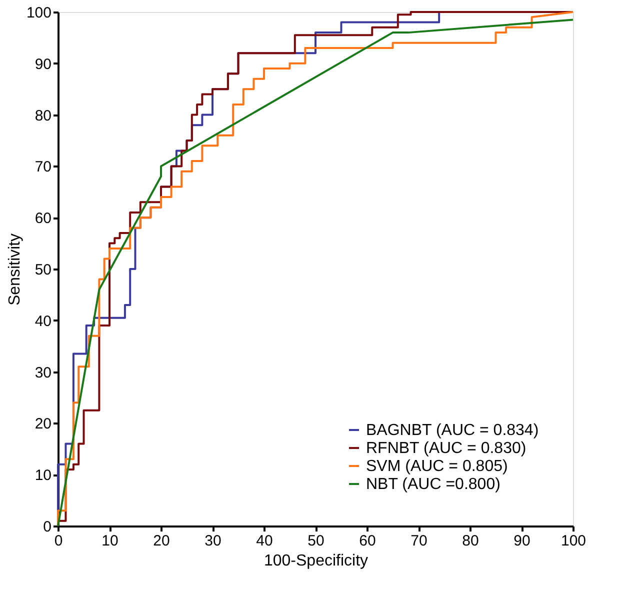 This screenshot has height=614, width=638. Describe the element at coordinates (47, 527) in the screenshot. I see `y-tick-label: 0` at that location.